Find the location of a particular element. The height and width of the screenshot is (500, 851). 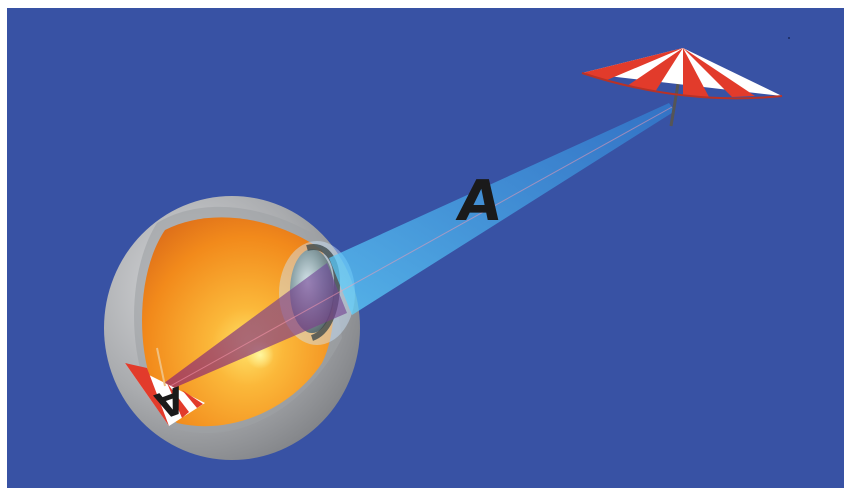

inner-ray-beam is located at coordinates (253, 327).